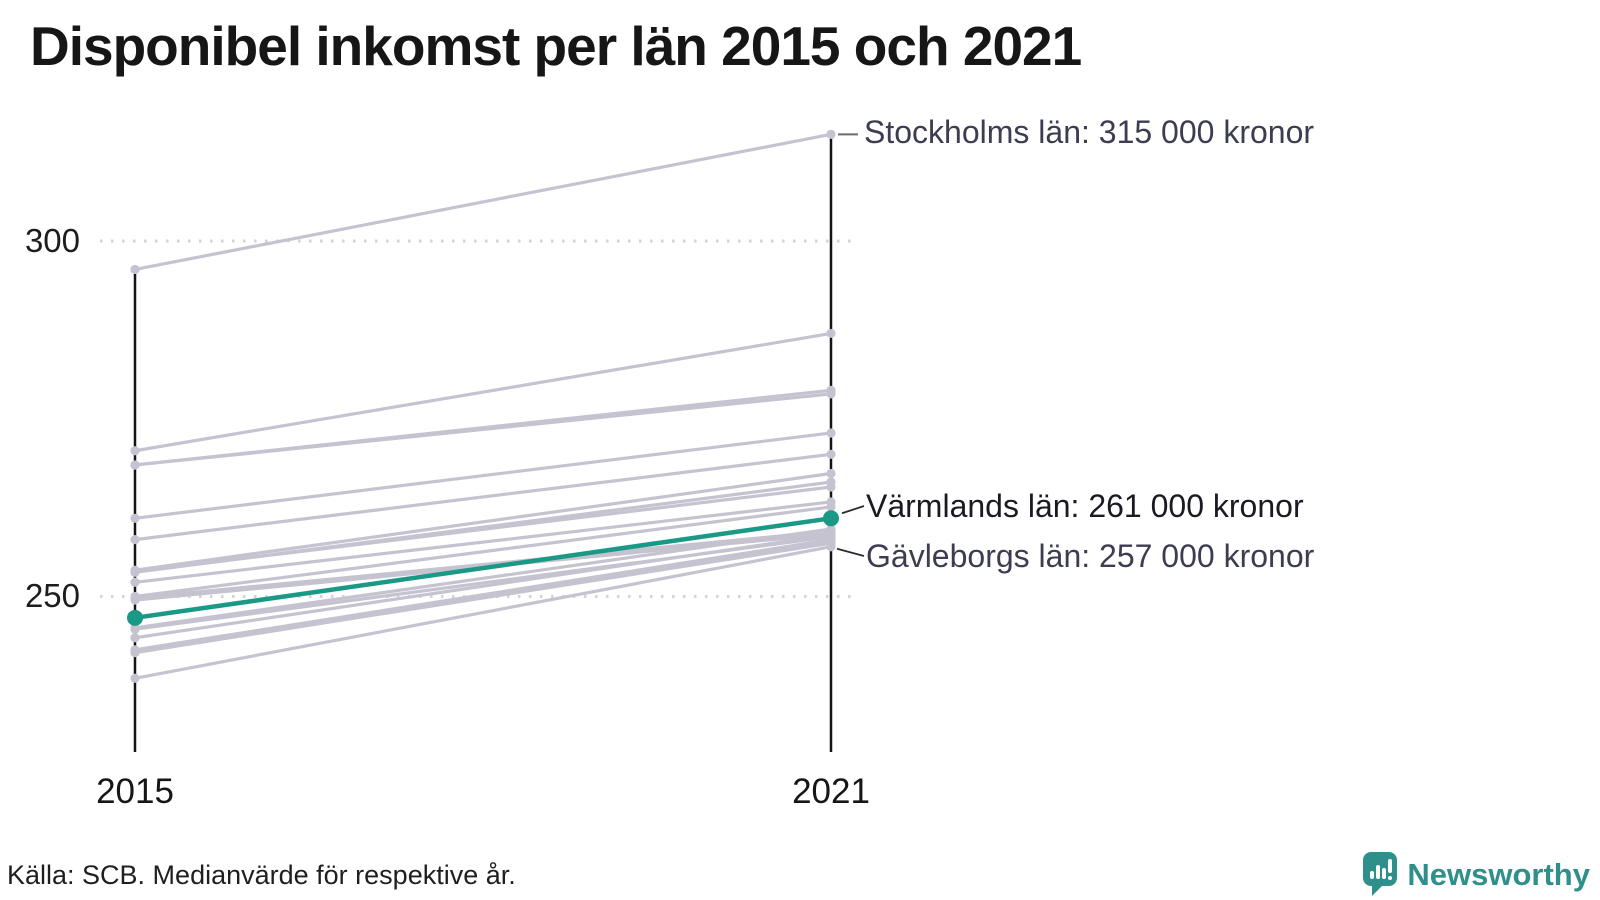 The width and height of the screenshot is (1600, 900). Describe the element at coordinates (556, 46) in the screenshot. I see `chart-title: Disponibel inkomst per län 2015 och 2021` at that location.